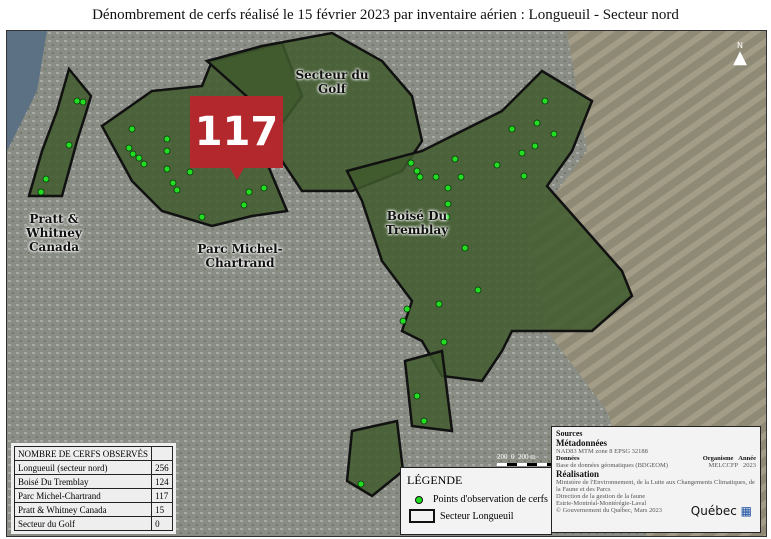 This screenshot has height=539, width=771. What do you see at coordinates (740, 54) in the screenshot?
I see `north-arrow-icon: N ▲` at bounding box center [740, 54].